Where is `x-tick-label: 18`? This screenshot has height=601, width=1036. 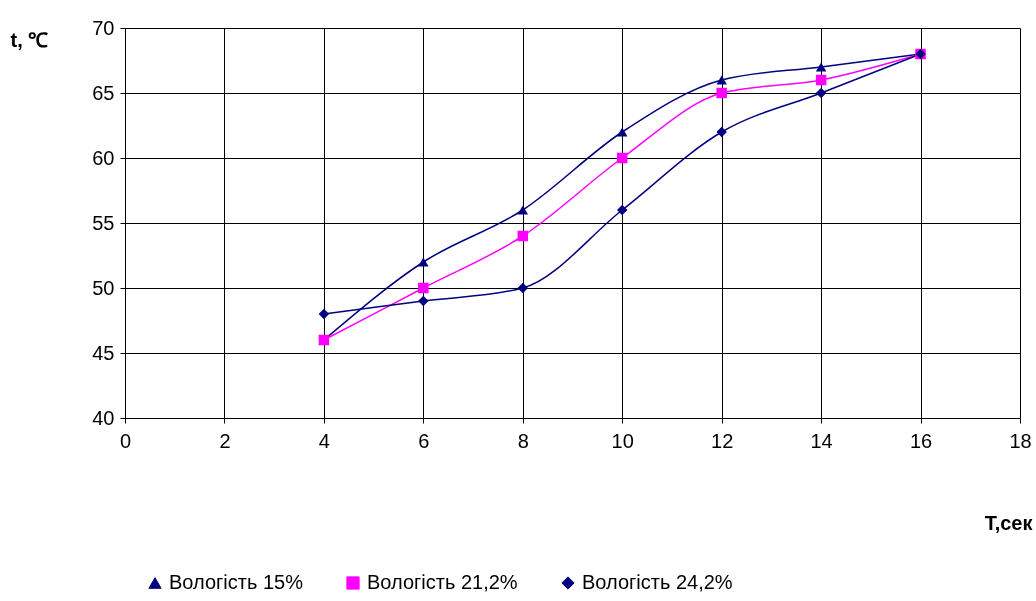
x-tick-label: 18 is located at coordinates (1020, 440).